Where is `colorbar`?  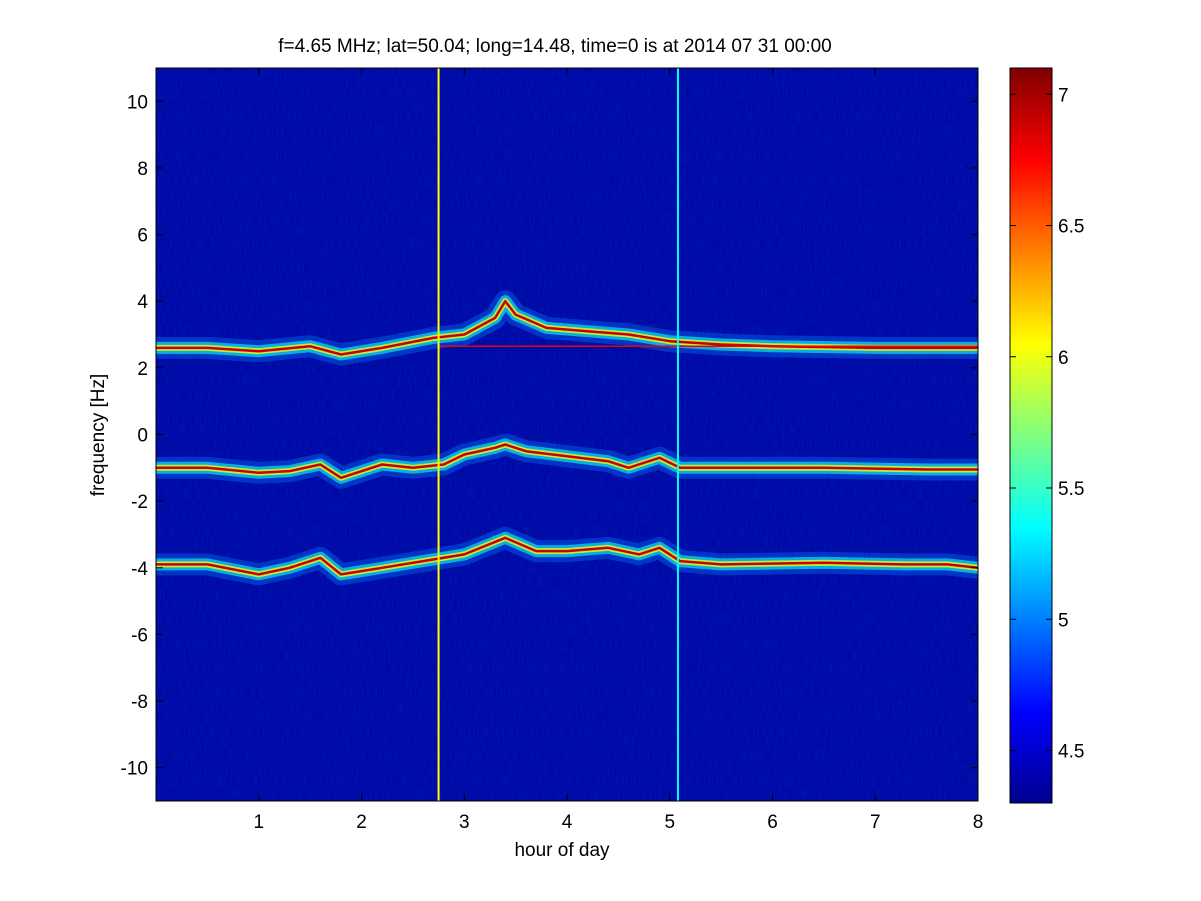 colorbar is located at coordinates (1031, 435).